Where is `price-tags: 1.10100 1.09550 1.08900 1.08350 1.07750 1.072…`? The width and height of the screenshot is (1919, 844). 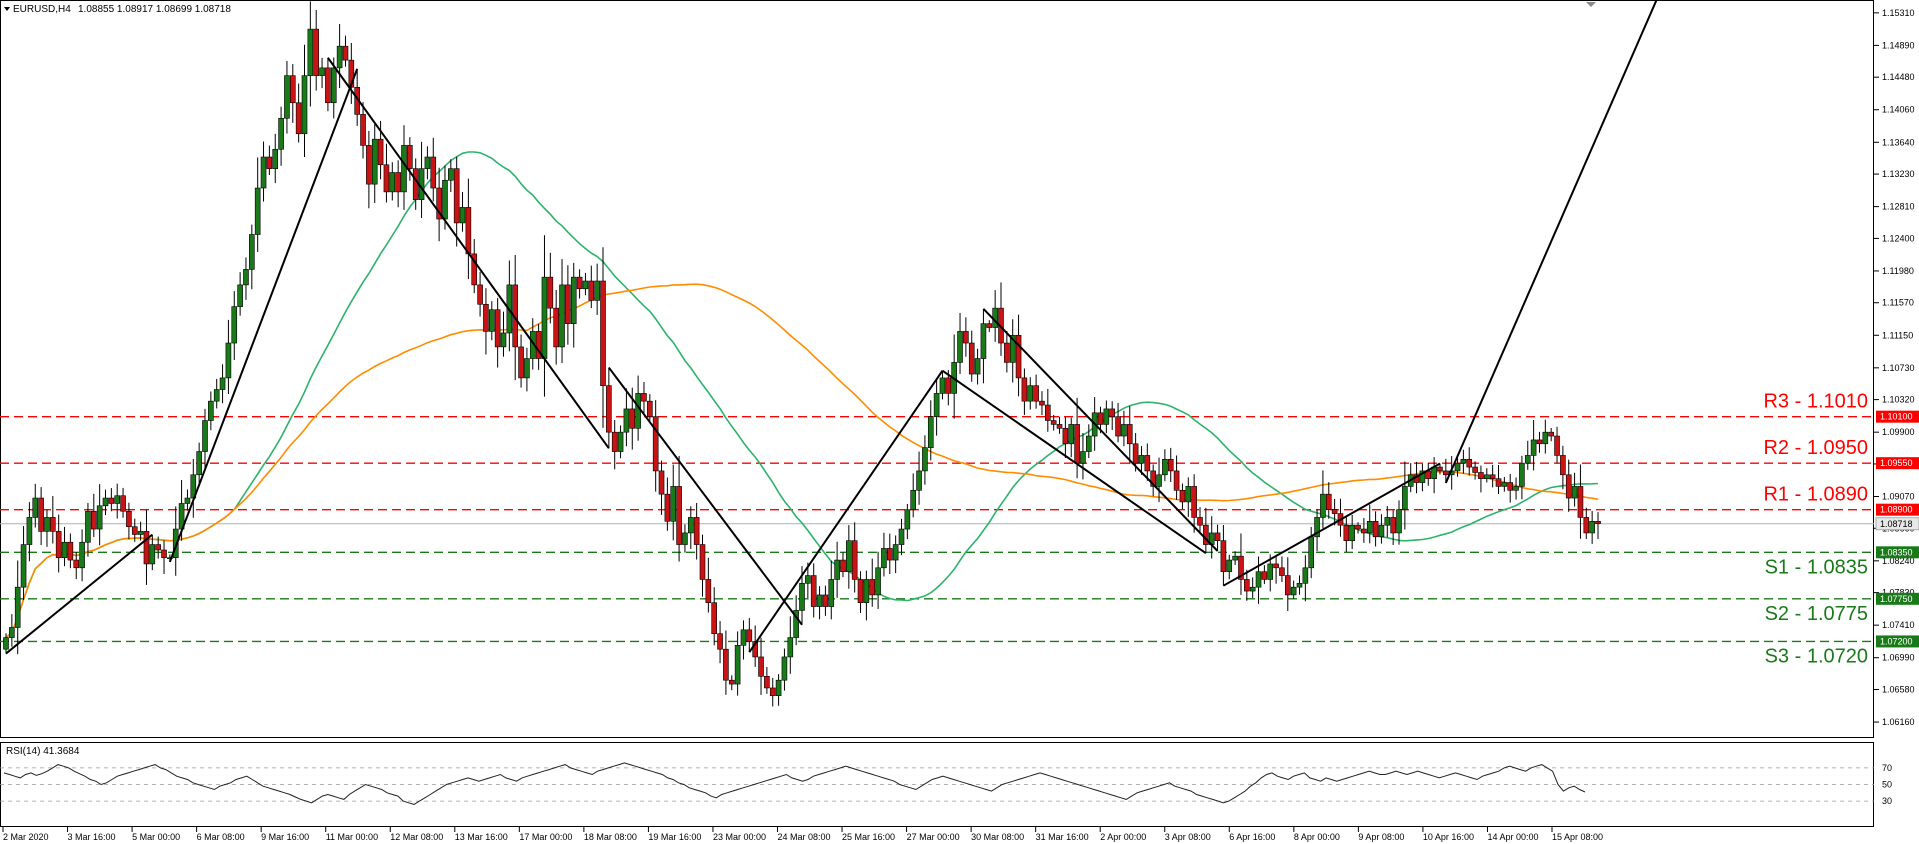
price-tags: 1.10100 1.09550 1.08900 1.08350 1.07750 1.072… is located at coordinates (1897, 529).